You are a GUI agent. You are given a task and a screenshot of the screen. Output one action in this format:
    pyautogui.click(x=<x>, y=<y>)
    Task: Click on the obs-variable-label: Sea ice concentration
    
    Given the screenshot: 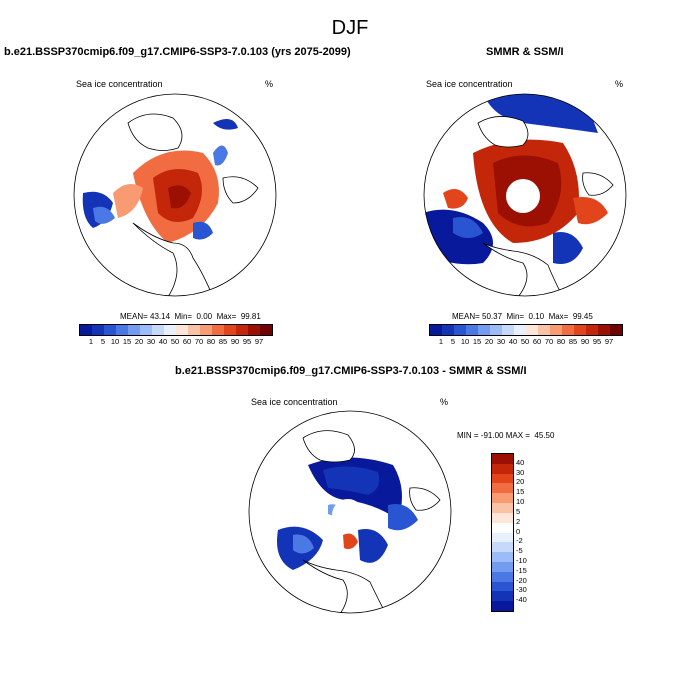 What is the action you would take?
    pyautogui.click(x=469, y=84)
    